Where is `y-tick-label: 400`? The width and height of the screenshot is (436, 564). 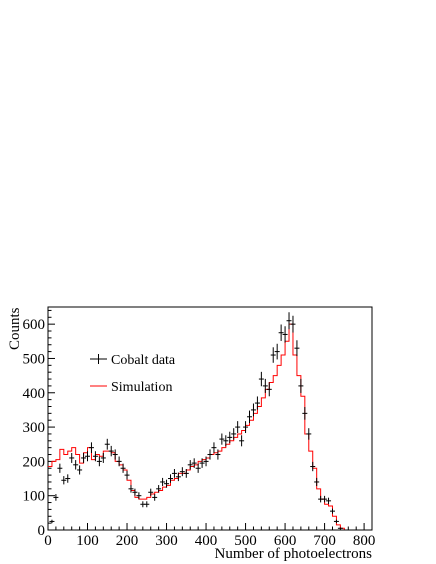
y-tick-label: 400 is located at coordinates (34, 394).